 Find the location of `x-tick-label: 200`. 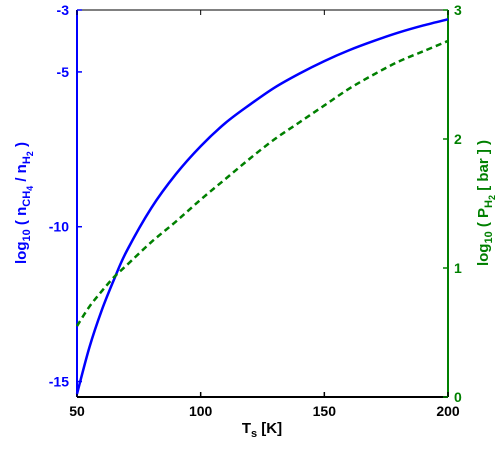

x-tick-label: 200 is located at coordinates (448, 411).